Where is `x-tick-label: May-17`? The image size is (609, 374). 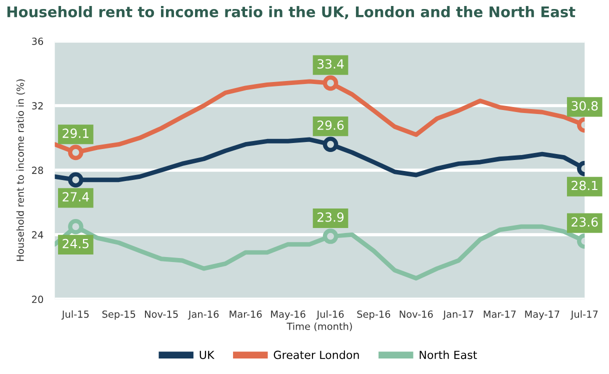 x-tick-label: May-17 is located at coordinates (542, 315).